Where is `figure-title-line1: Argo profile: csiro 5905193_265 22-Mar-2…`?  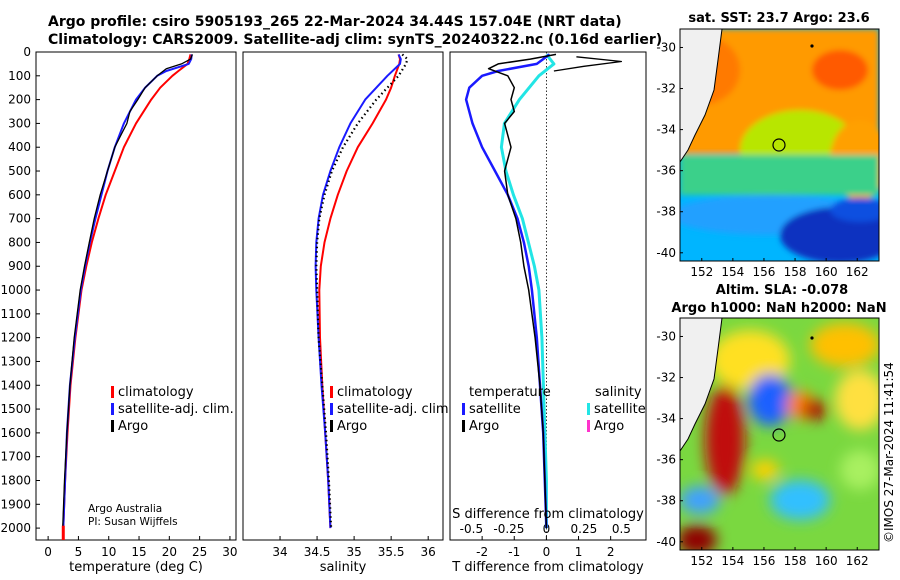
figure-title-line1: Argo profile: csiro 5905193_265 22-Mar-2… is located at coordinates (335, 22).